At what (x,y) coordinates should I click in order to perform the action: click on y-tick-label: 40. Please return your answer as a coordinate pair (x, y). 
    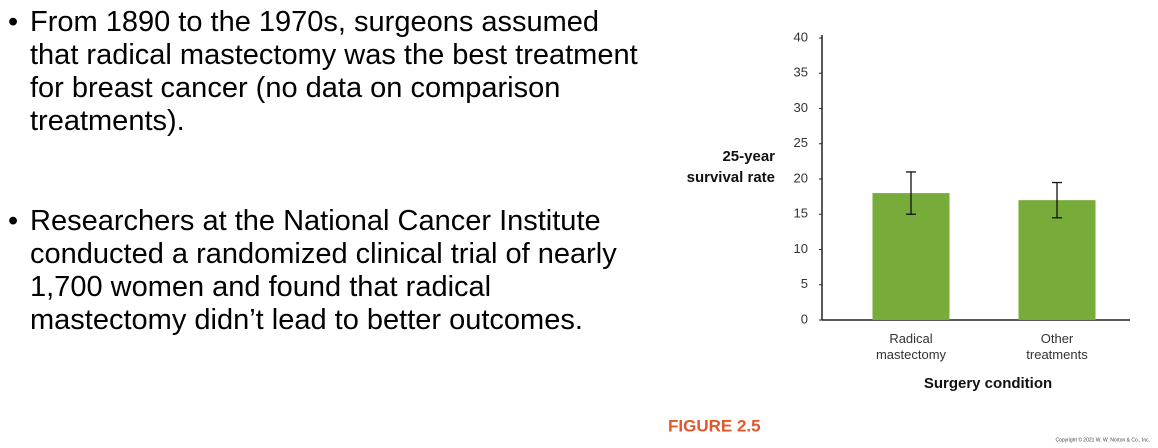
    Looking at the image, I should click on (801, 36).